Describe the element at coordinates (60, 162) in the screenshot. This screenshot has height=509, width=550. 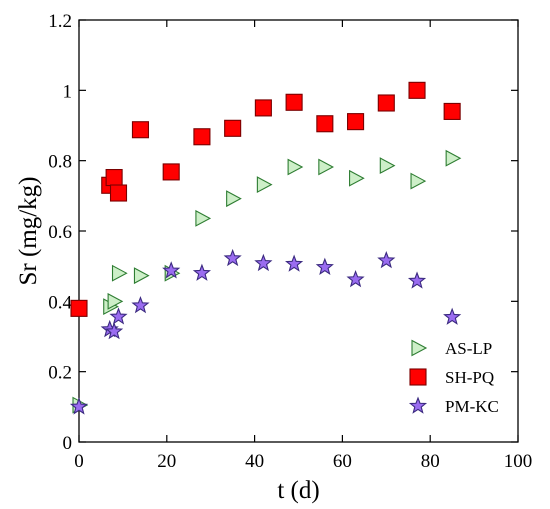
I see `y-tick-label: 0.8` at that location.